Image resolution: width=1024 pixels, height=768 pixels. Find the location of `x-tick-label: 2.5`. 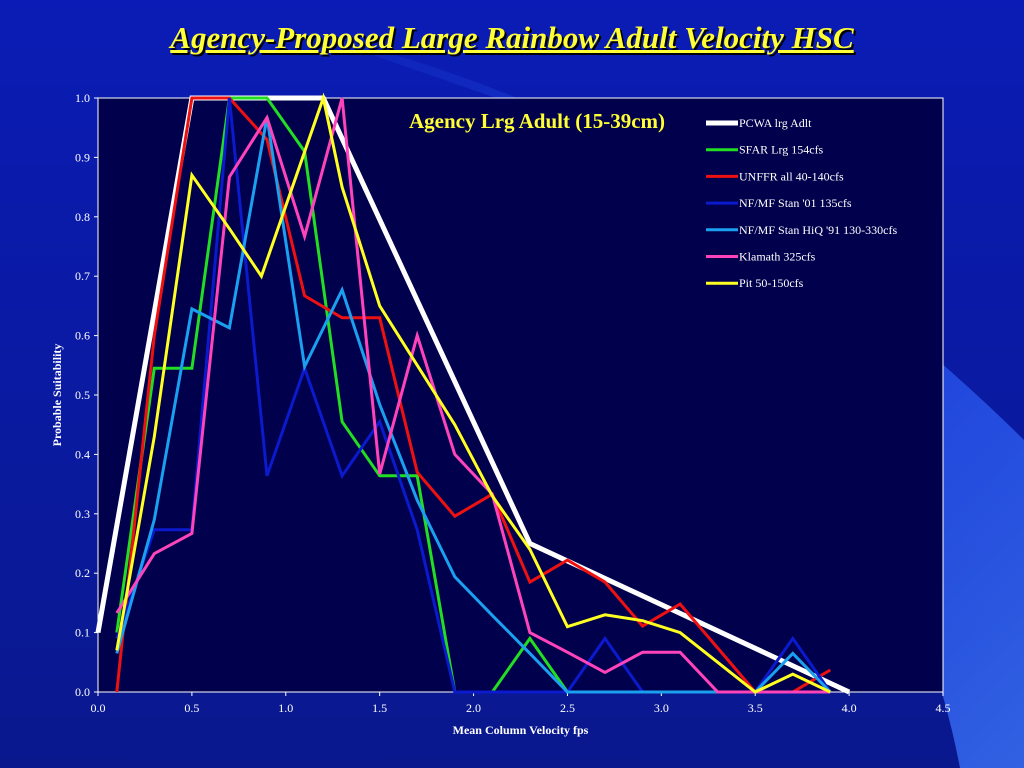

x-tick-label: 2.5 is located at coordinates (567, 708).